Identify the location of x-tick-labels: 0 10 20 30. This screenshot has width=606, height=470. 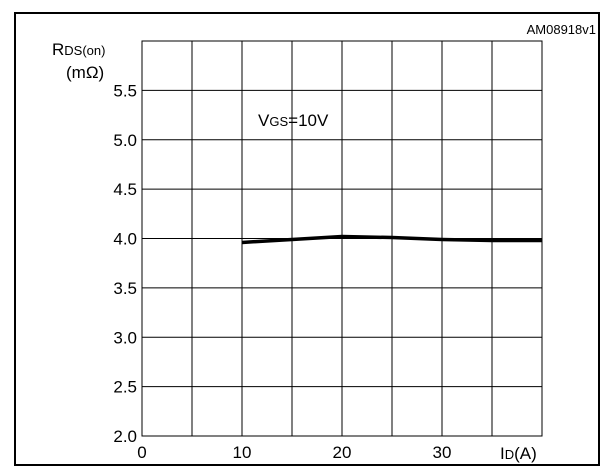
(294, 452).